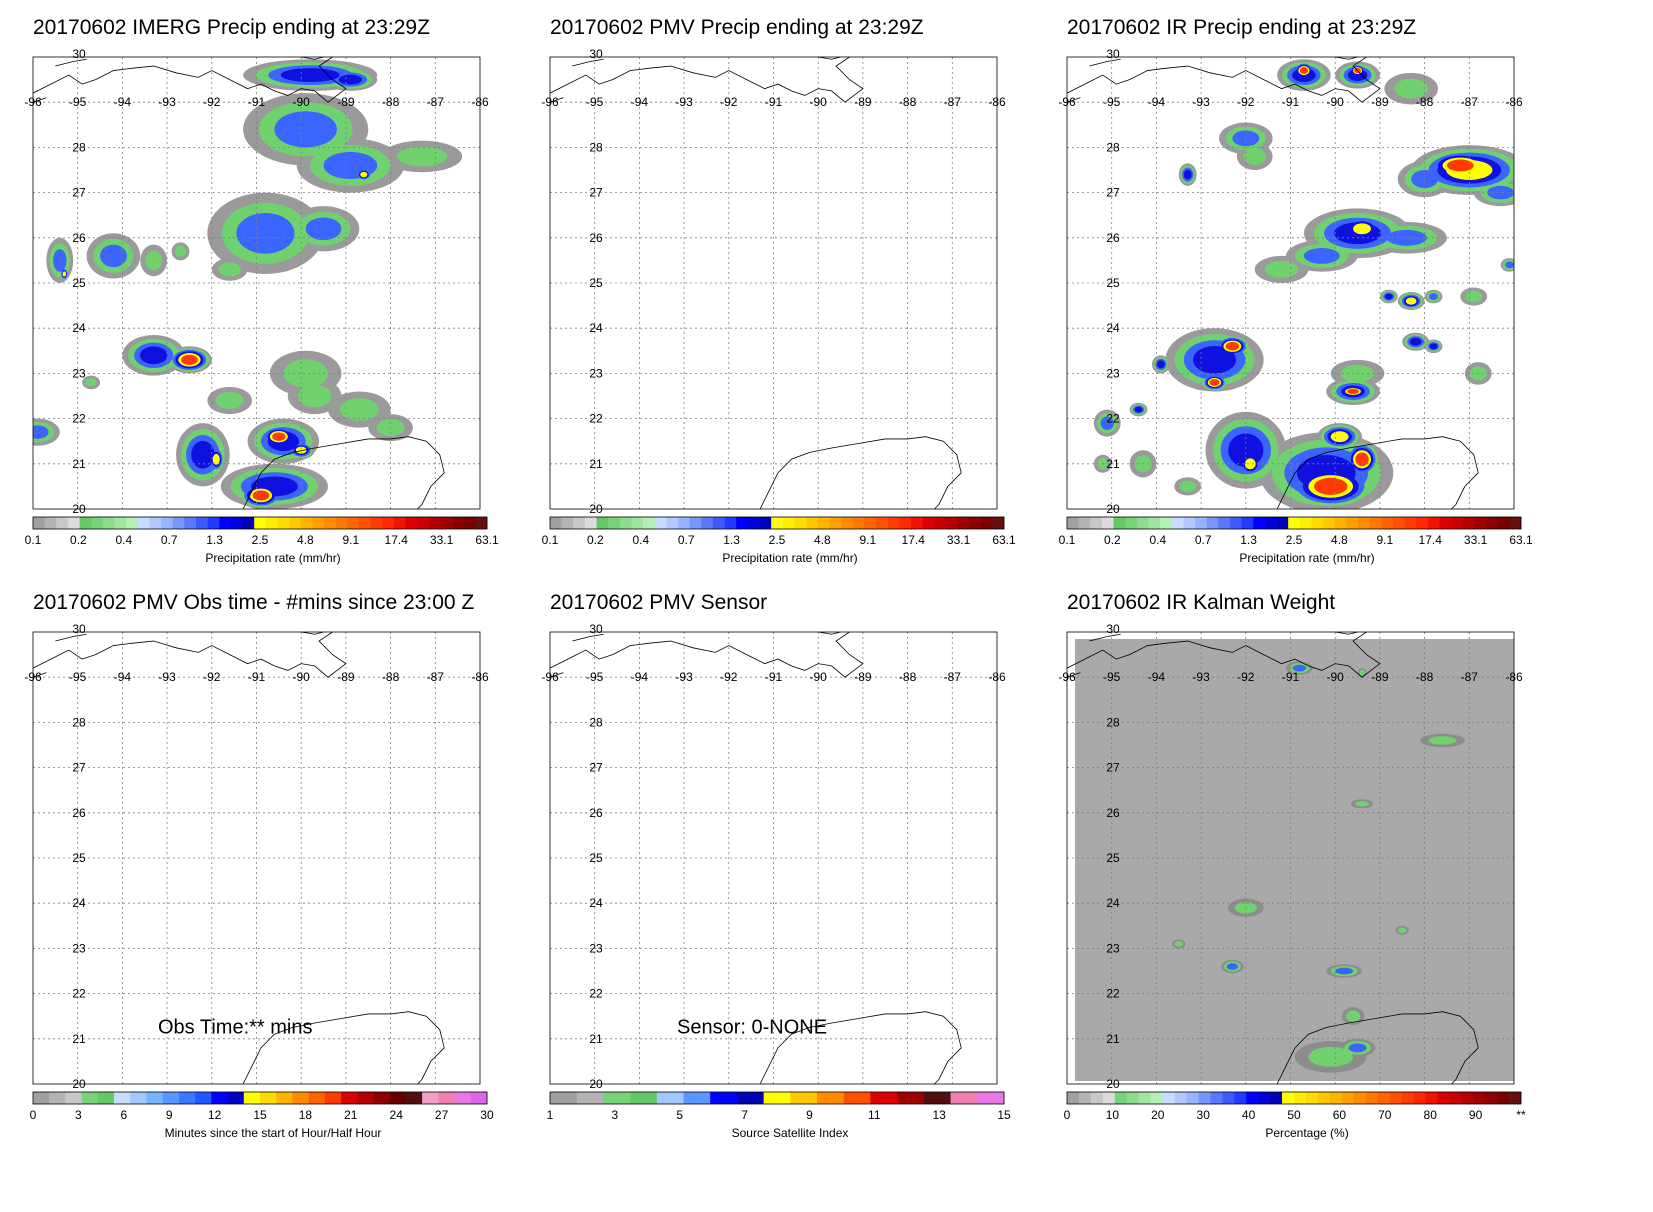  What do you see at coordinates (397, 1115) in the screenshot?
I see `colorbar-tick-label: 24` at bounding box center [397, 1115].